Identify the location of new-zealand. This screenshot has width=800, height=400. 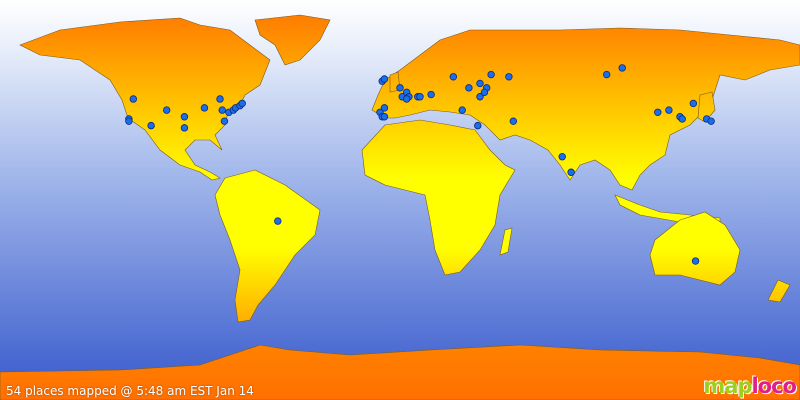
(779, 291).